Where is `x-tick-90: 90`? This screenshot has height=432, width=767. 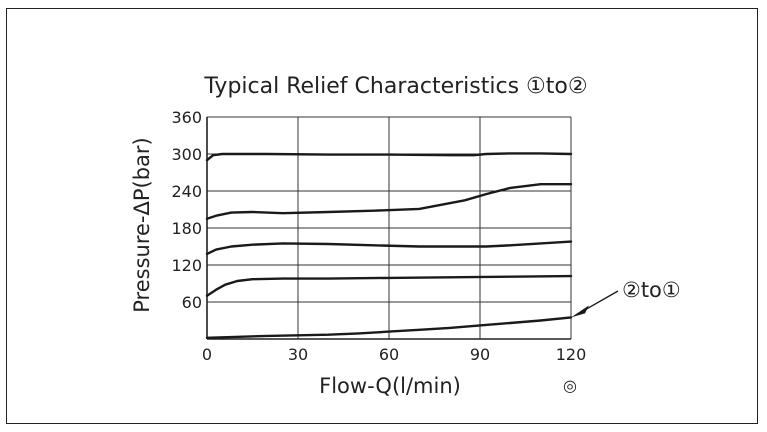 x-tick-90: 90 is located at coordinates (480, 354).